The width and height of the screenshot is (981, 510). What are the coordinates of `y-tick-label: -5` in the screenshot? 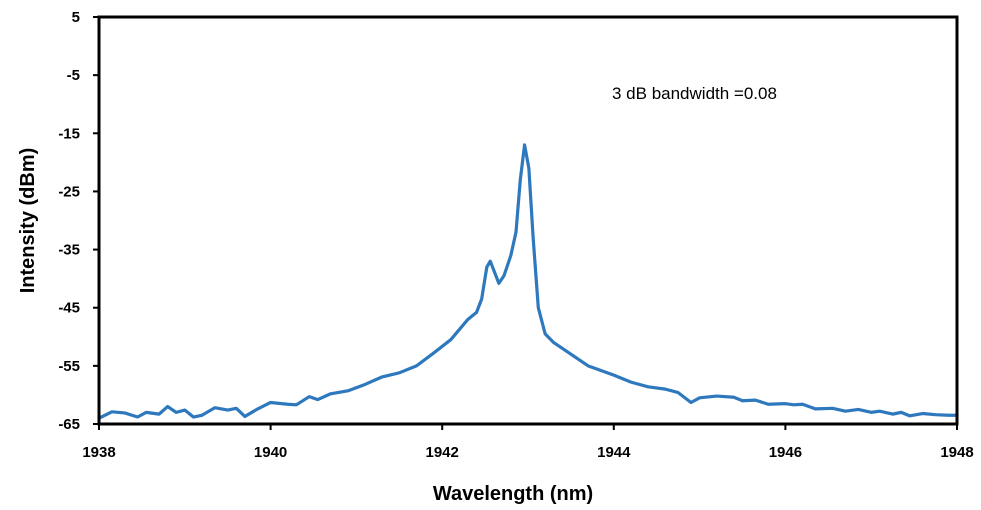 It's located at (73, 75).